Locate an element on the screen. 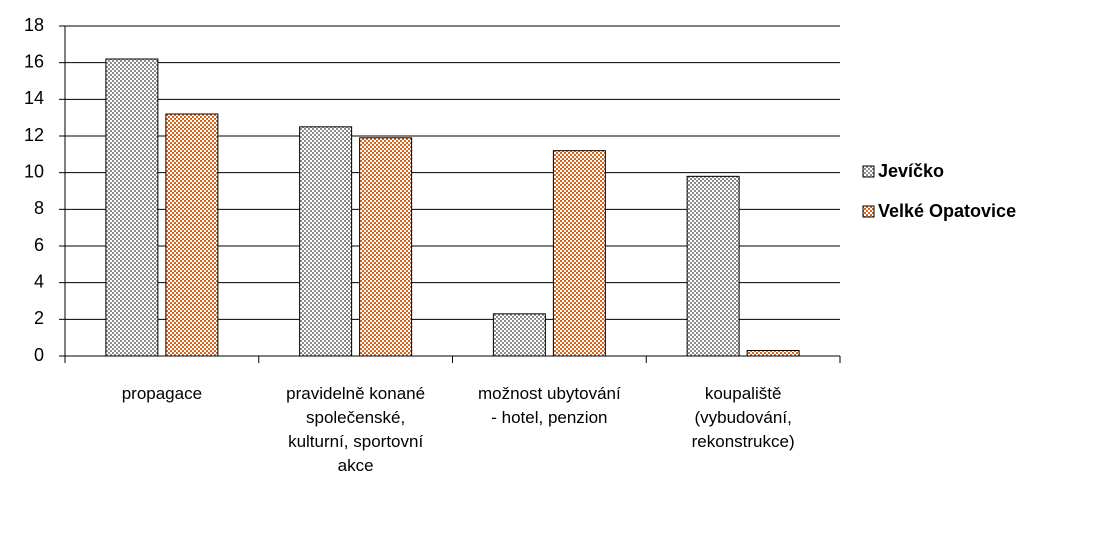 This screenshot has height=543, width=1106. x-tick-label: možnost ubytování - hotel, penzion is located at coordinates (549, 405).